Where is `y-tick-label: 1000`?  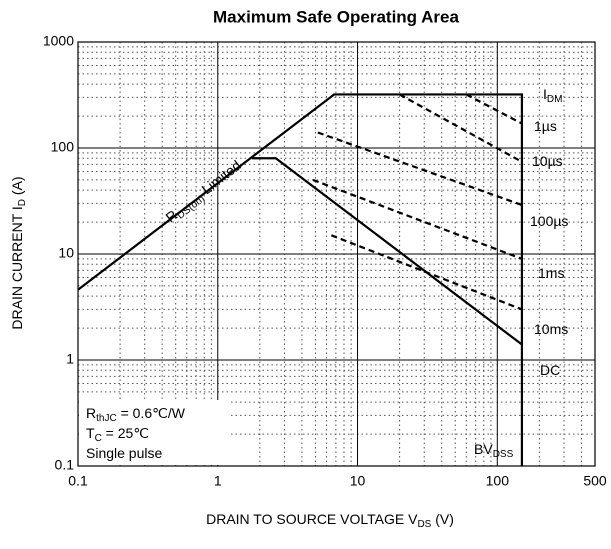 y-tick-label: 1000 is located at coordinates (58, 41).